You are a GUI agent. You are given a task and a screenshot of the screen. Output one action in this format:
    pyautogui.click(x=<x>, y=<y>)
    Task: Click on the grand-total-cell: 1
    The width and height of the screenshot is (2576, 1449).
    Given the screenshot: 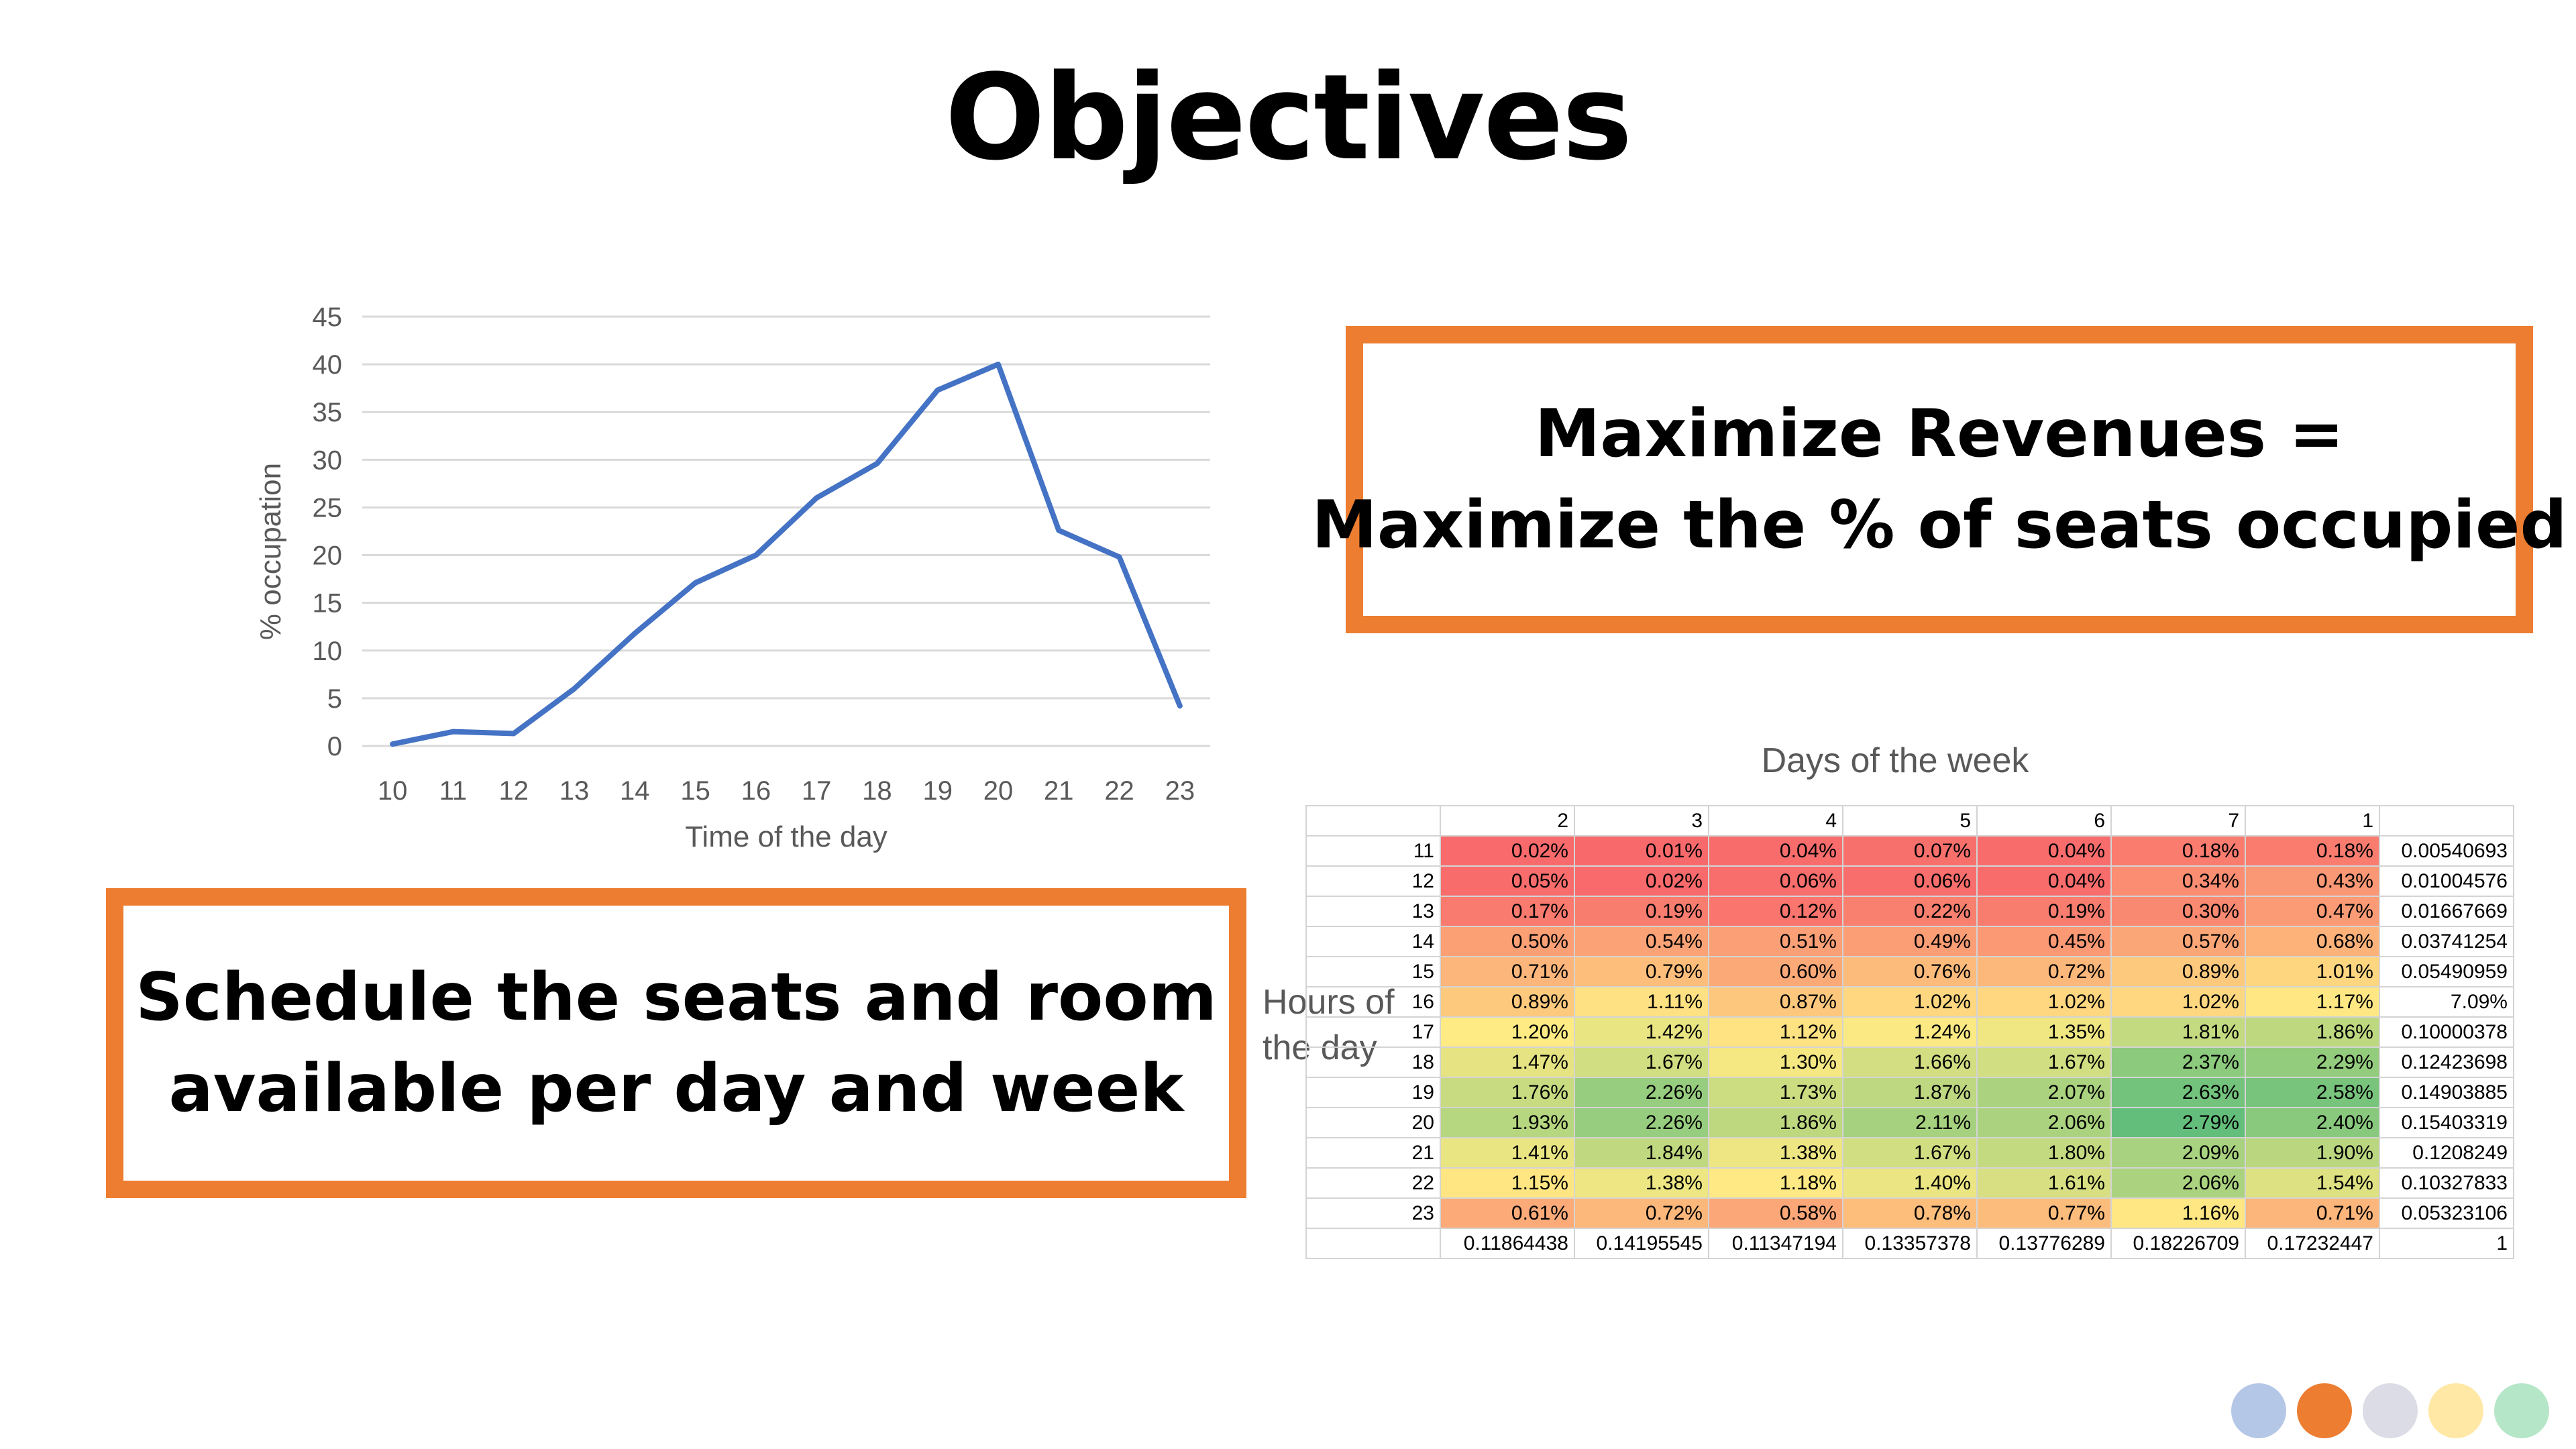 What is the action you would take?
    pyautogui.click(x=2446, y=1243)
    